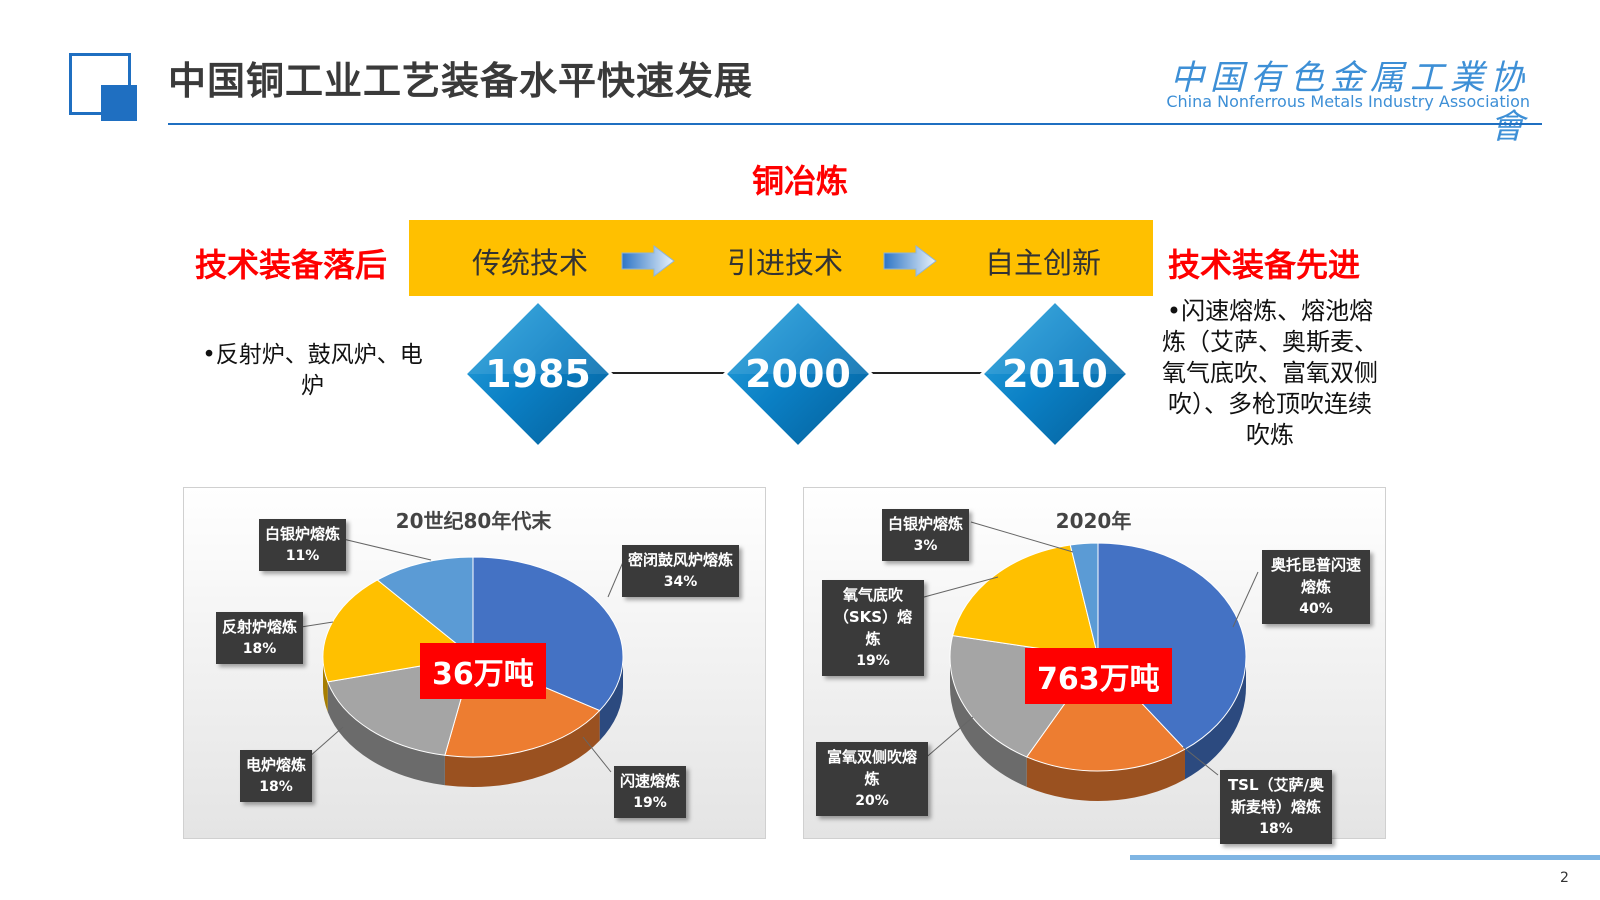 This screenshot has height=900, width=1600. I want to click on logo-square-outline, so click(100, 84).